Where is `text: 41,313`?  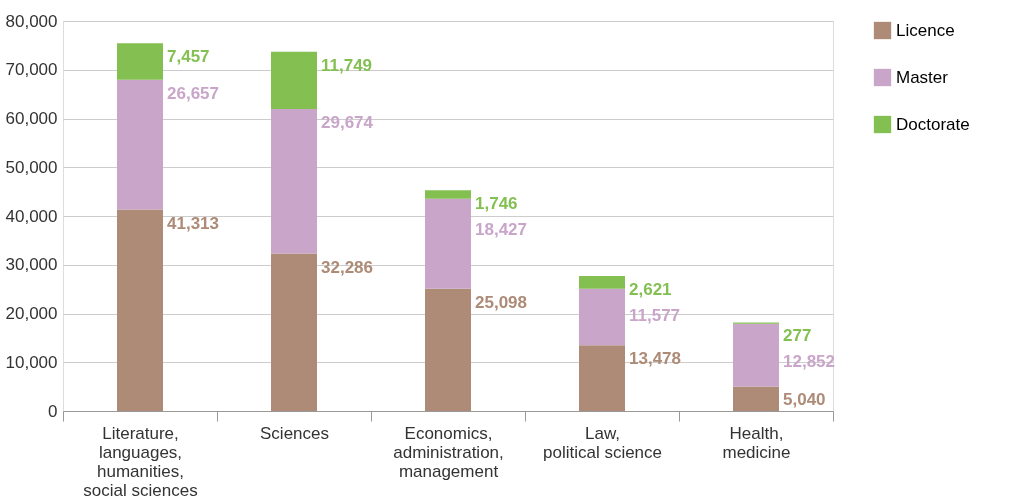 text: 41,313 is located at coordinates (193, 223).